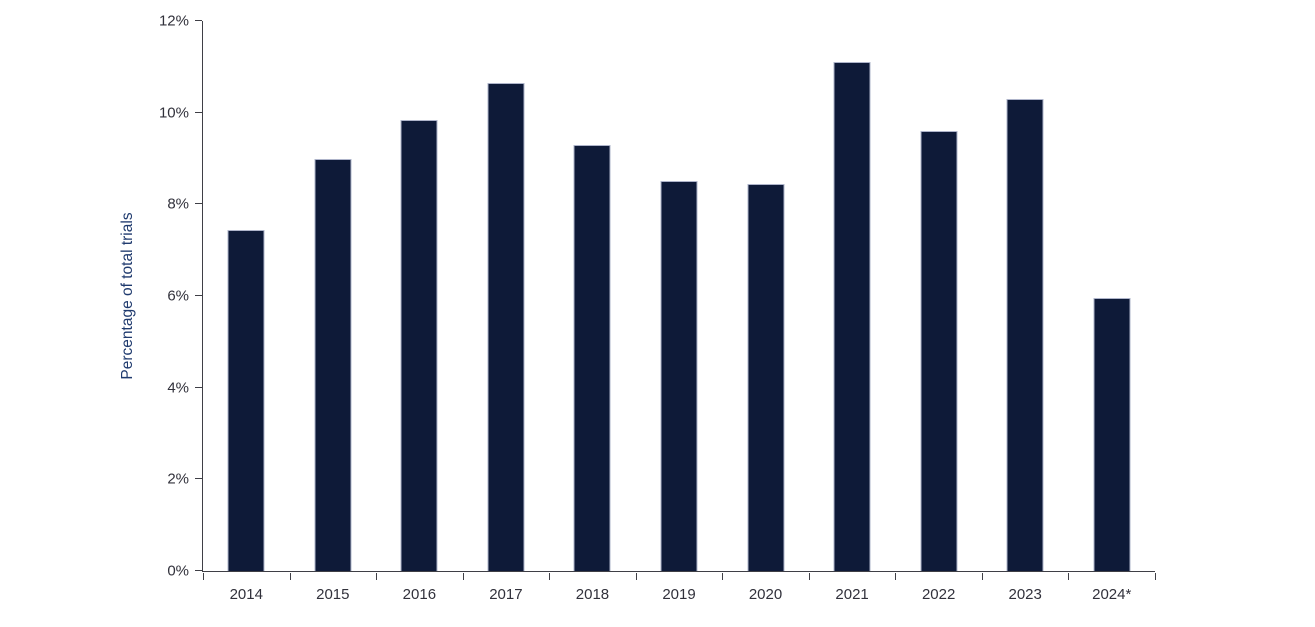 This screenshot has width=1315, height=627. I want to click on bar-2015, so click(333, 364).